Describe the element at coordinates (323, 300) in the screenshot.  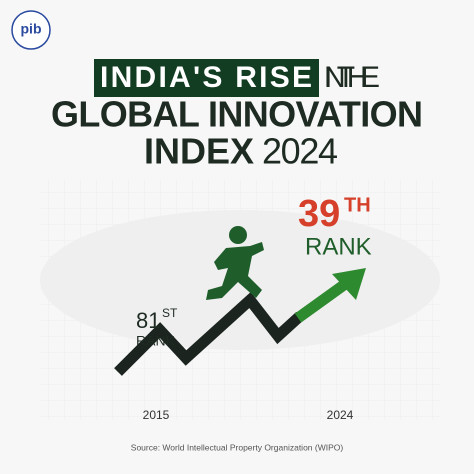
I see `trend-line-green` at that location.